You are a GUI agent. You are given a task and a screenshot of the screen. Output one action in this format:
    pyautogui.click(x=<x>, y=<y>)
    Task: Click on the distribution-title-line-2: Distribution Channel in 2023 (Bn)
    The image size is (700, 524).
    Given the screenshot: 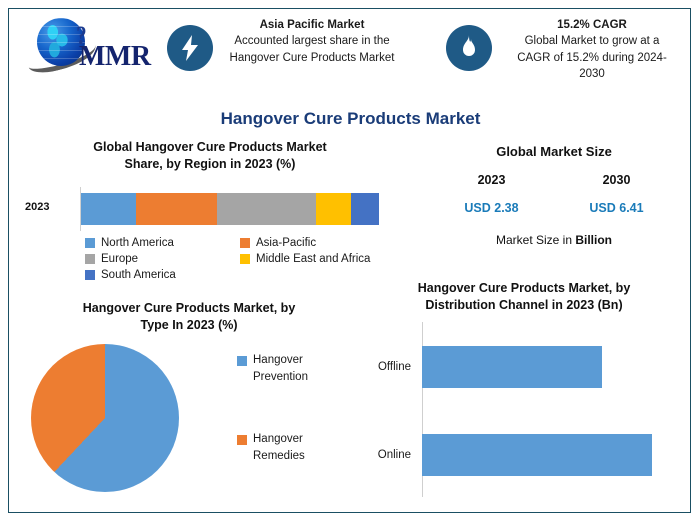 What is the action you would take?
    pyautogui.click(x=524, y=305)
    